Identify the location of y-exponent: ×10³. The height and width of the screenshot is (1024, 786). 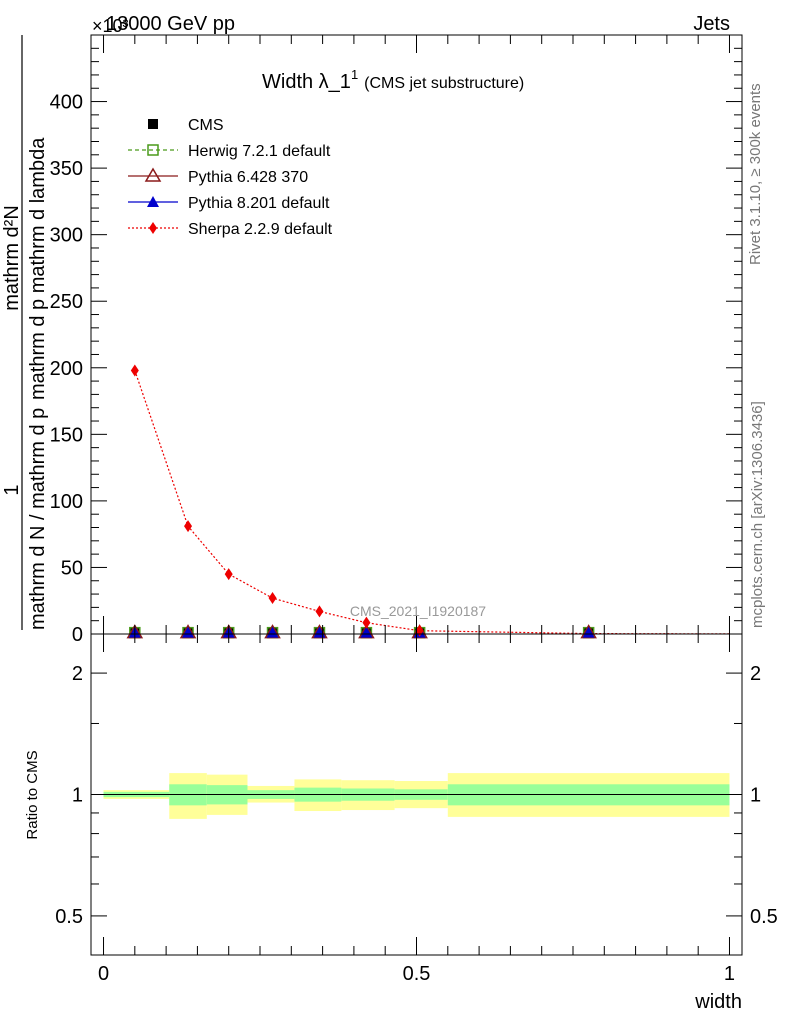
(110, 26).